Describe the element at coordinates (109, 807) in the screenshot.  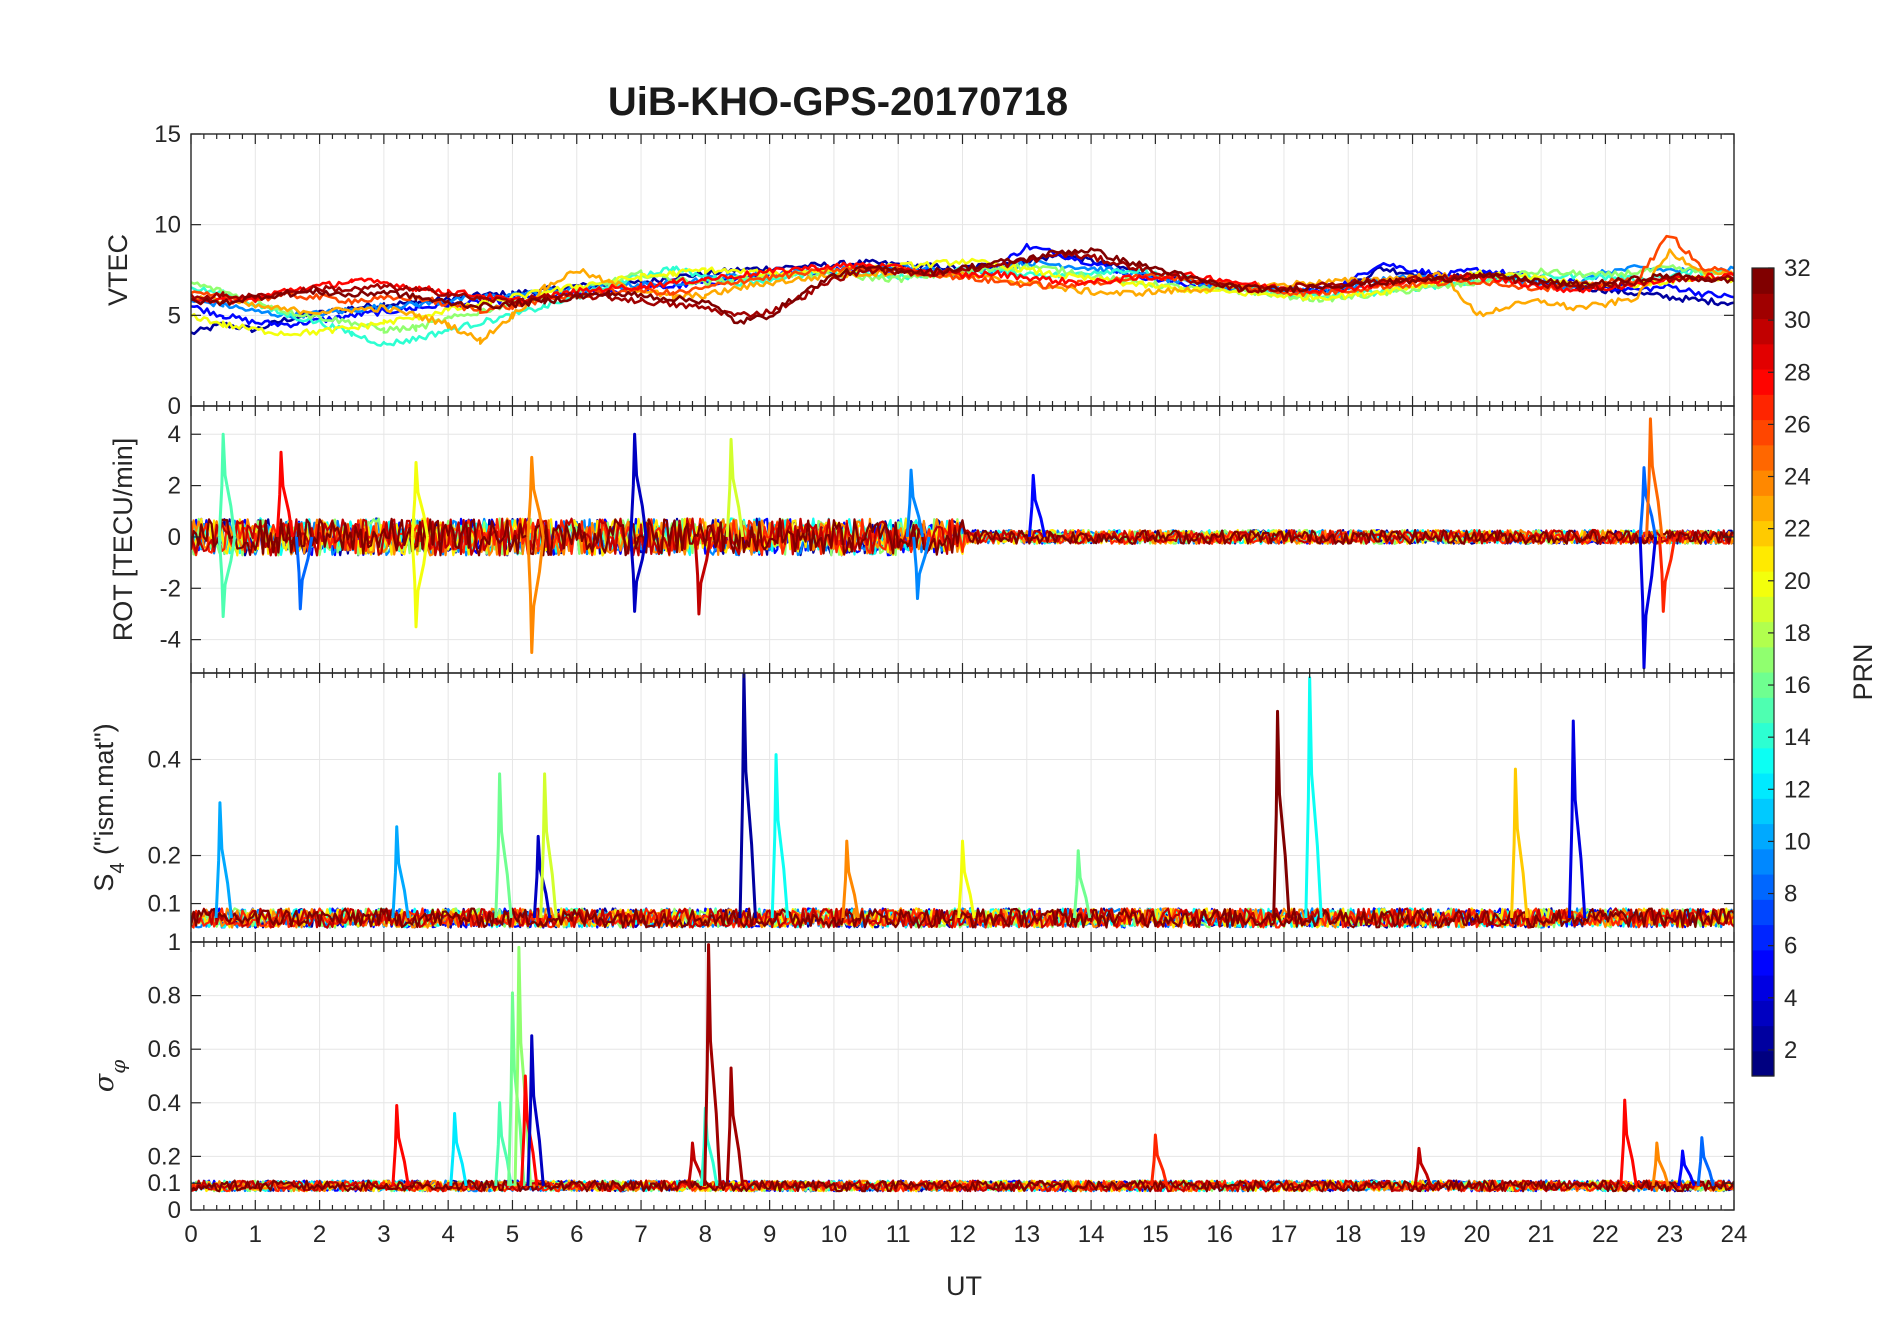
I see `y-axis-label-s4: S4 ("ism.mat")` at that location.